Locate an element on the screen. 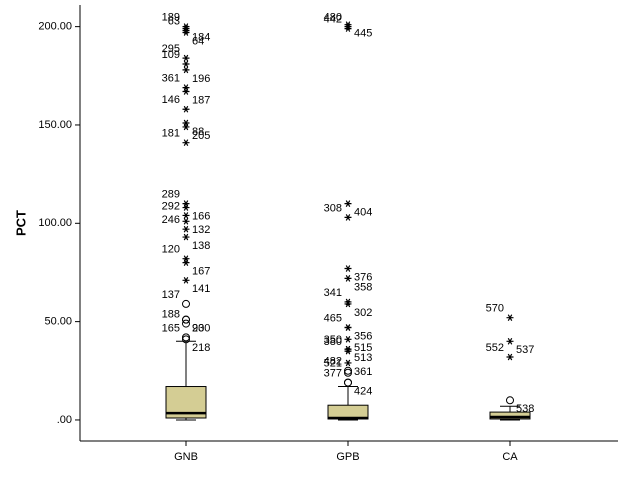  point-label: 341 is located at coordinates (333, 293).